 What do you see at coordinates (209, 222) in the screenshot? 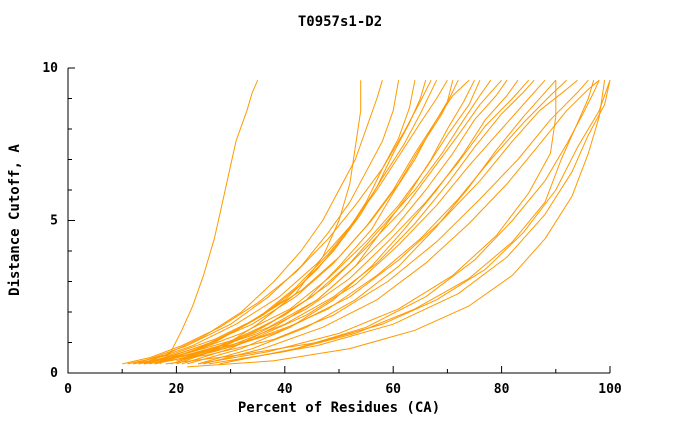
I see `series-line` at bounding box center [209, 222].